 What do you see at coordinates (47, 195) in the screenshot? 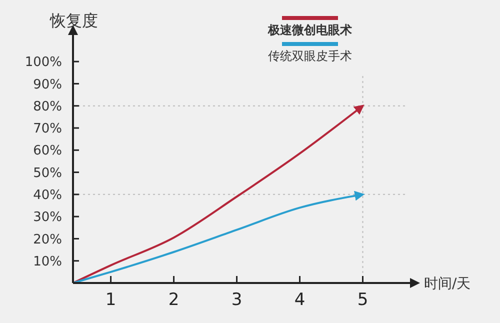
I see `y-tick-label: 40%` at bounding box center [47, 195].